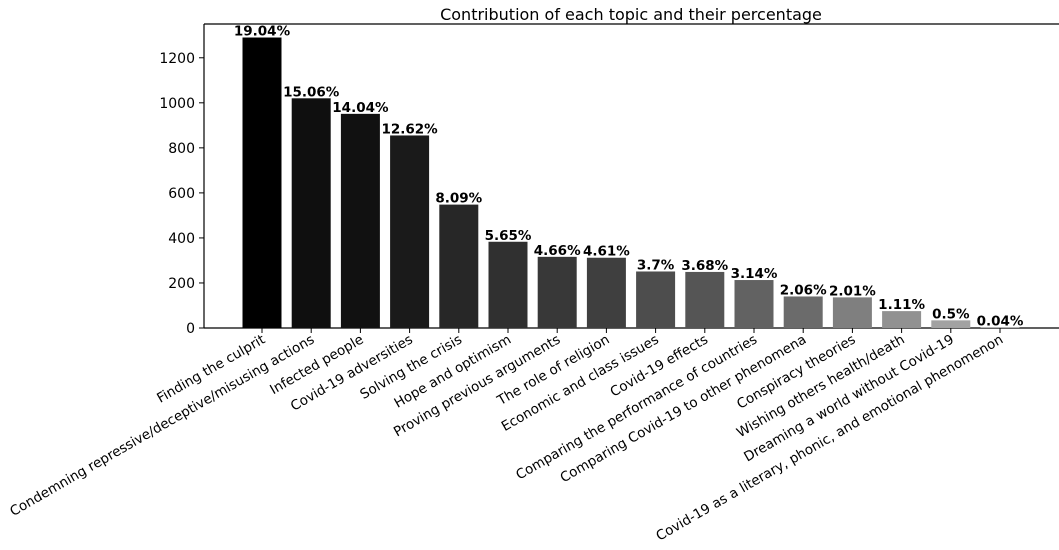 Image resolution: width=1059 pixels, height=550 pixels. What do you see at coordinates (852, 291) in the screenshot?
I see `bar-data-label: 2.01%` at bounding box center [852, 291].